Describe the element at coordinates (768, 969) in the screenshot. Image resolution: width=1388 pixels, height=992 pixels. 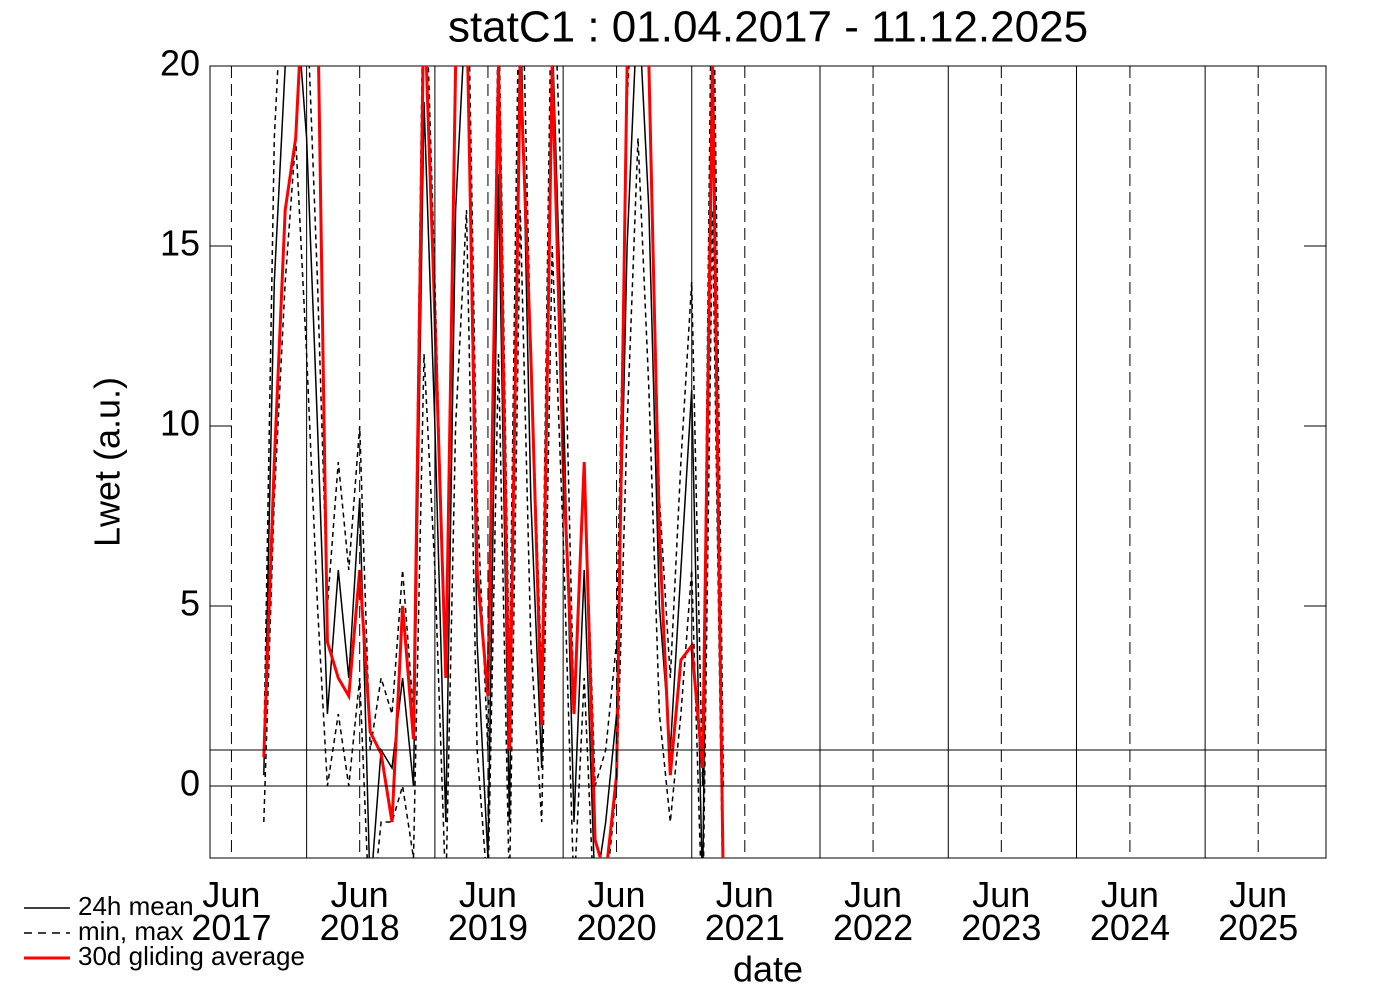
I see `x-axis-label: date` at that location.